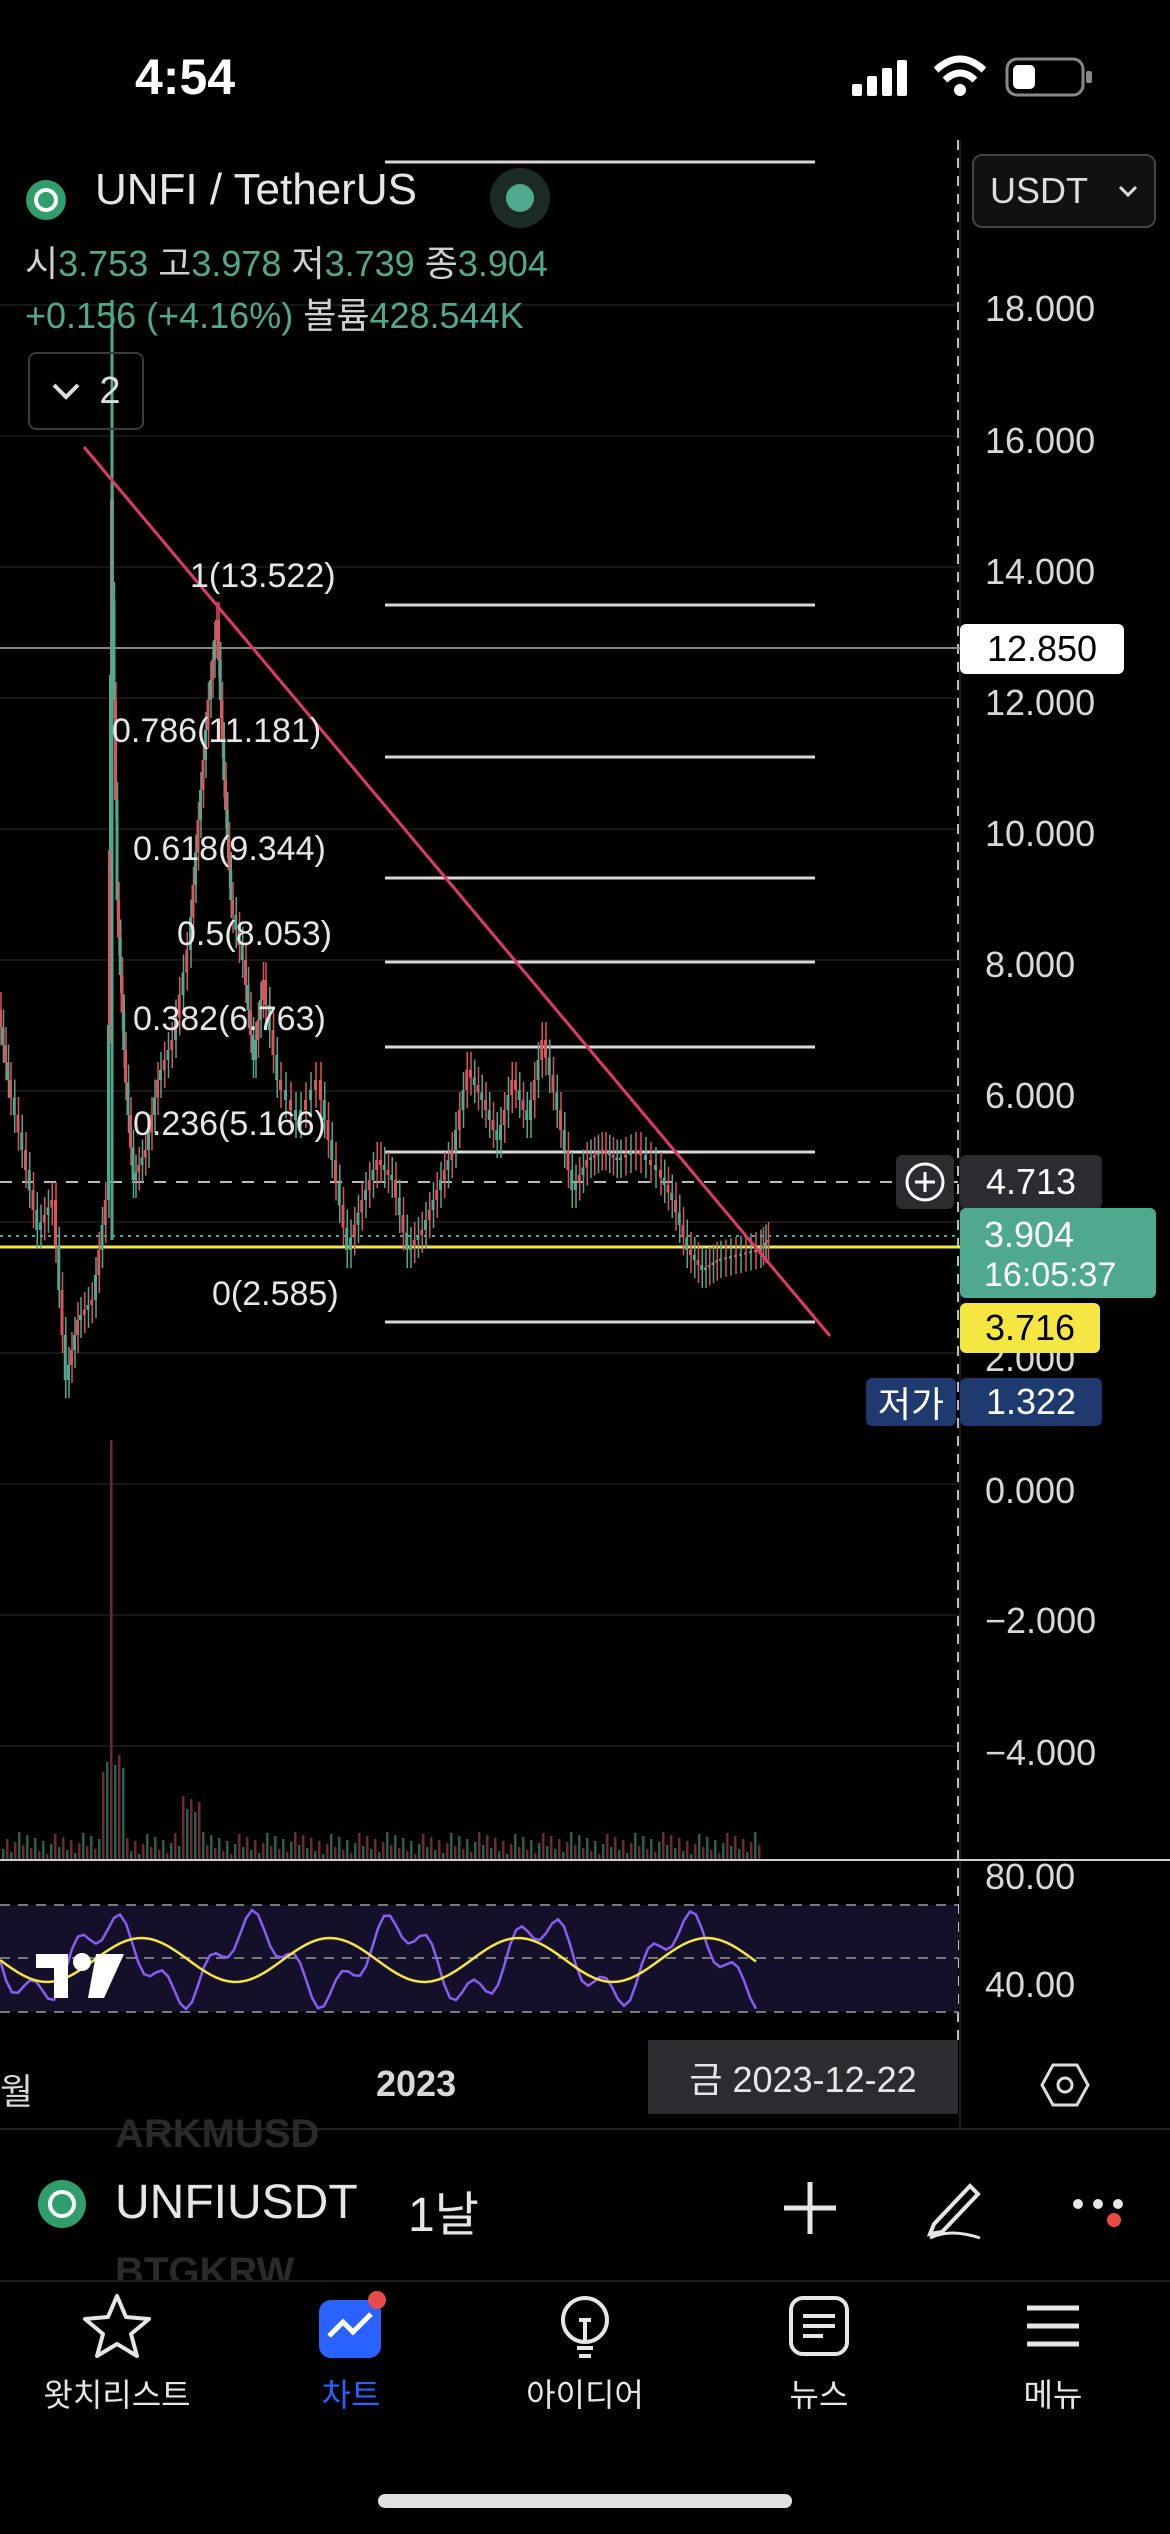  Describe the element at coordinates (443, 2215) in the screenshot. I see `interval-selector: 1날` at that location.